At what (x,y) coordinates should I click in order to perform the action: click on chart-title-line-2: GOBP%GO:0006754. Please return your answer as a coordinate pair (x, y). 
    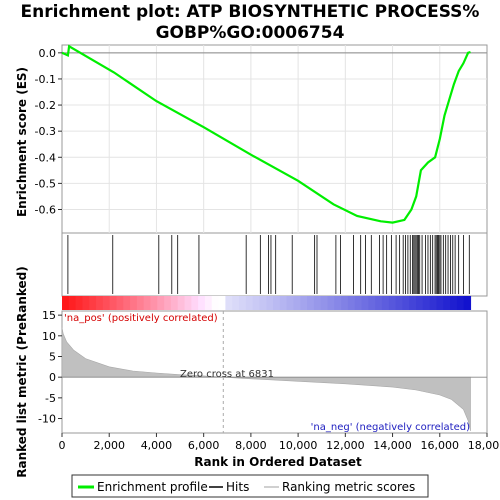
    Looking at the image, I should click on (250, 33).